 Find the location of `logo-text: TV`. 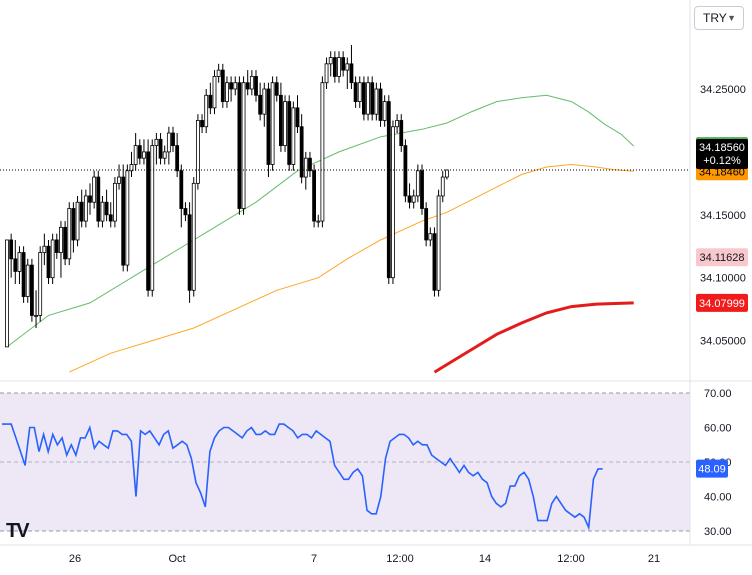

logo-text: TV is located at coordinates (18, 531).